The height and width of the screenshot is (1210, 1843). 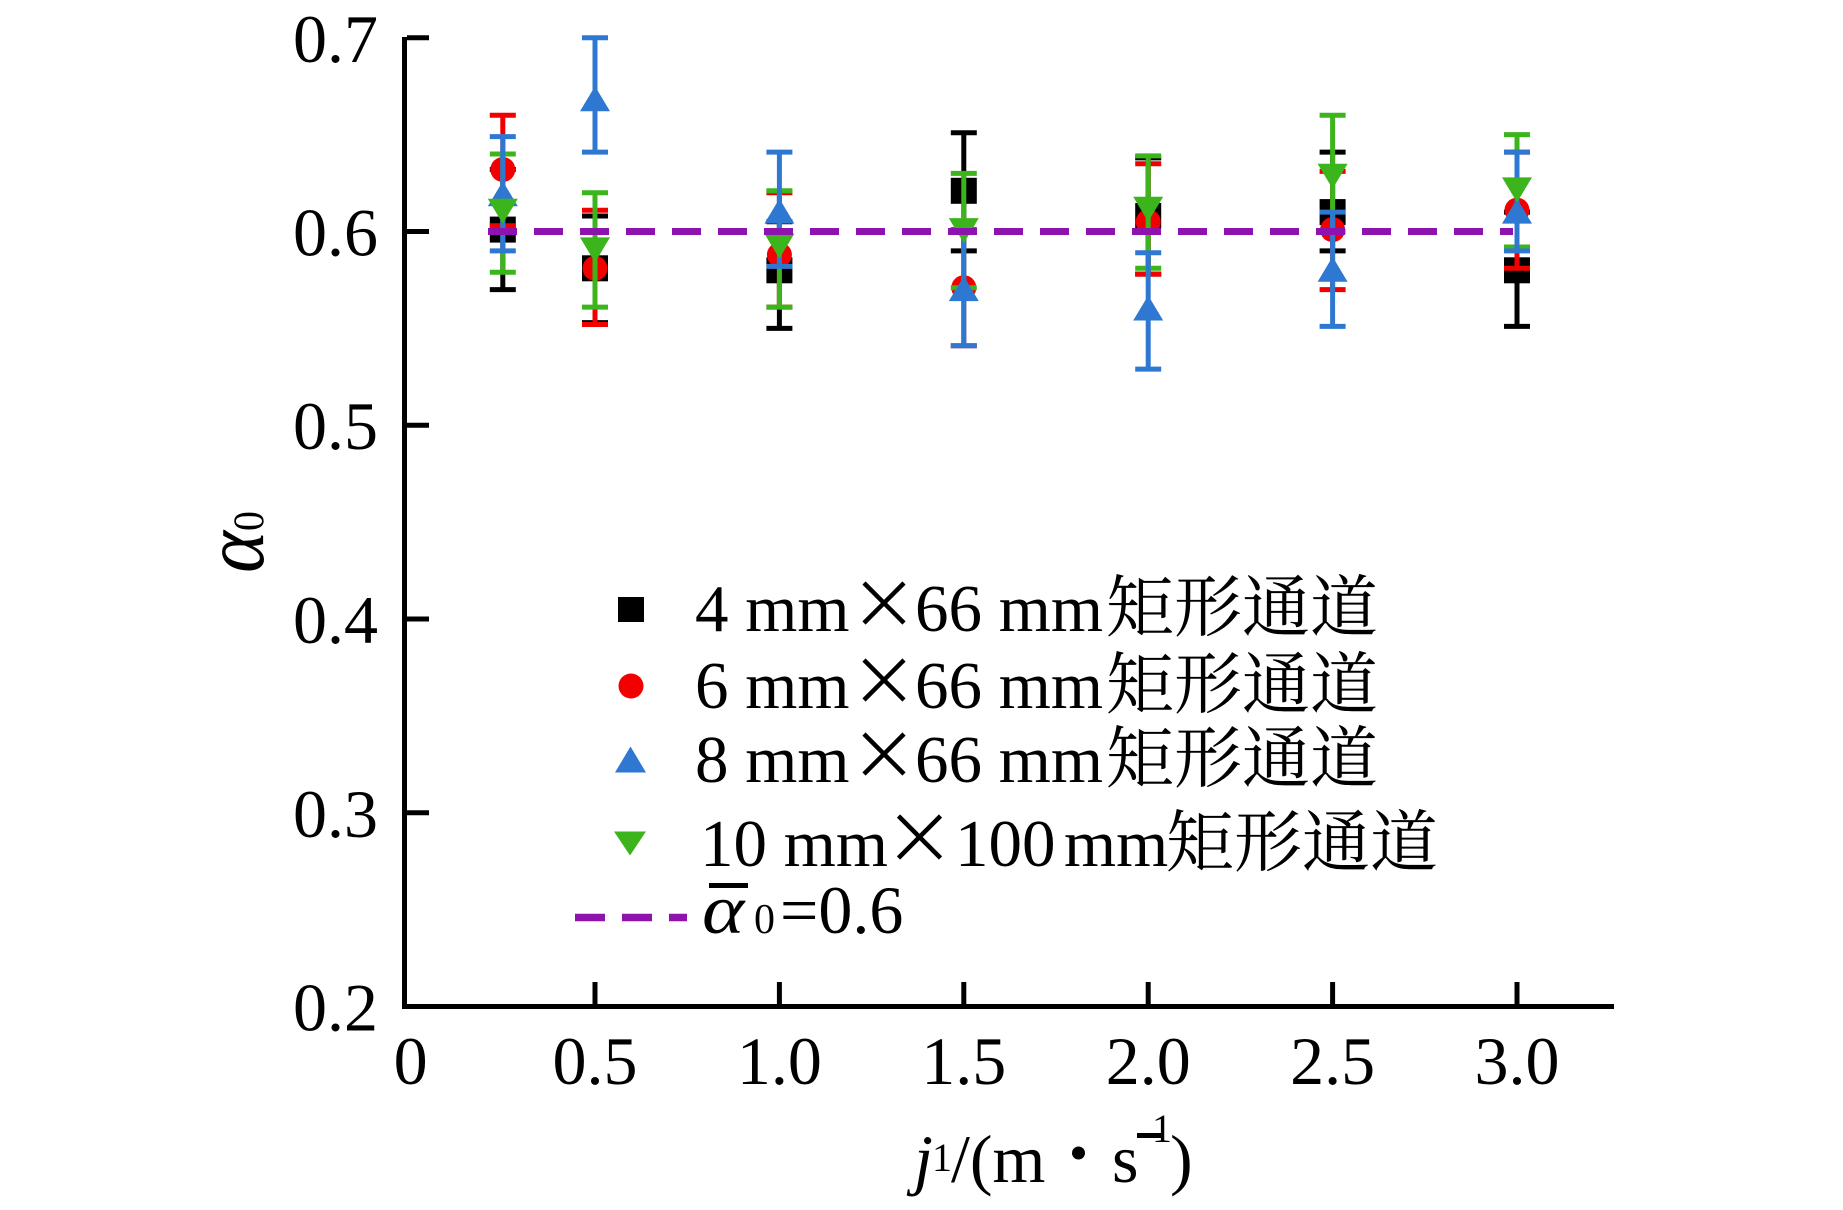 I want to click on svg-text: =0.6, so click(x=841, y=910).